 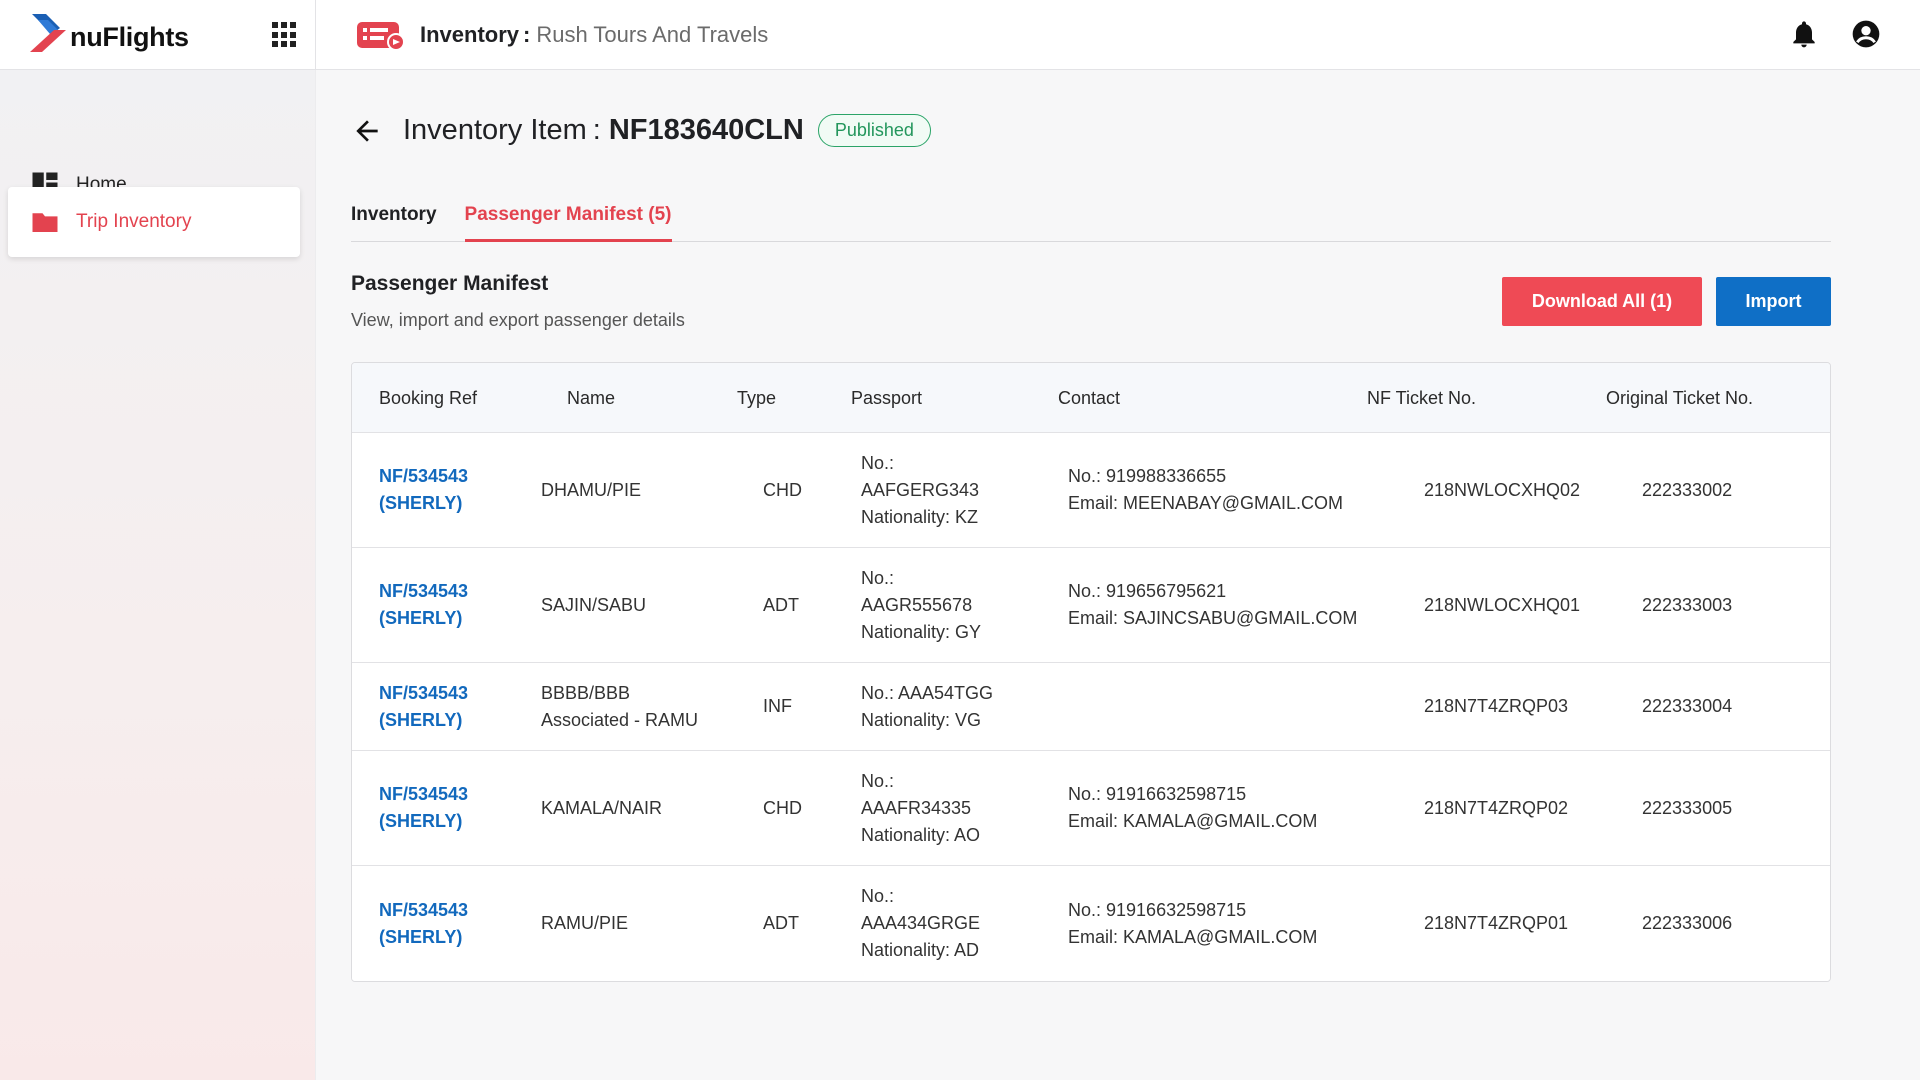 I want to click on passenger-name: KAMALA/NAIR, so click(x=602, y=807).